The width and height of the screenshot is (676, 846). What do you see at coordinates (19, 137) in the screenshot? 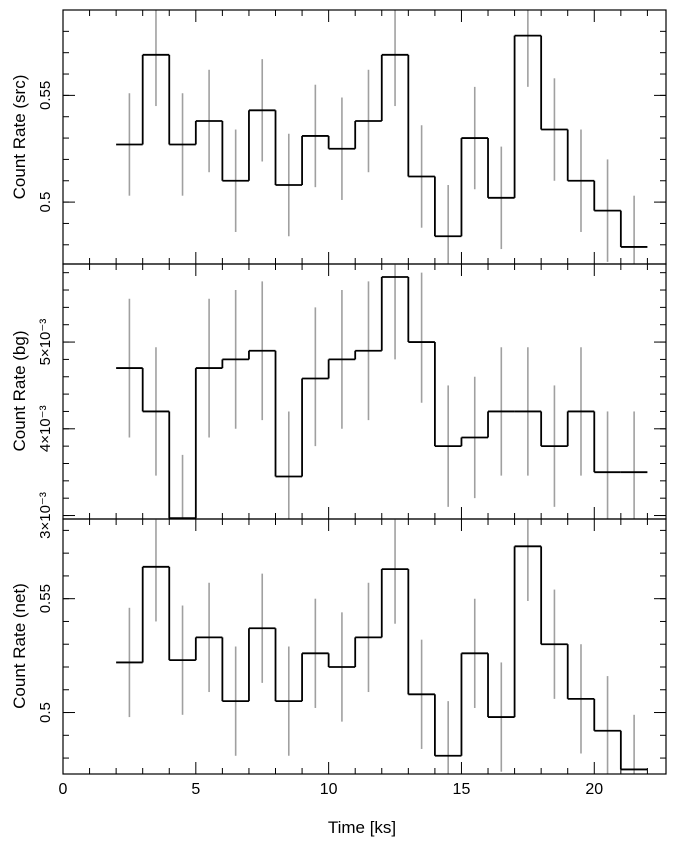
I see `y-axis-label-src: Count Rate (src)` at bounding box center [19, 137].